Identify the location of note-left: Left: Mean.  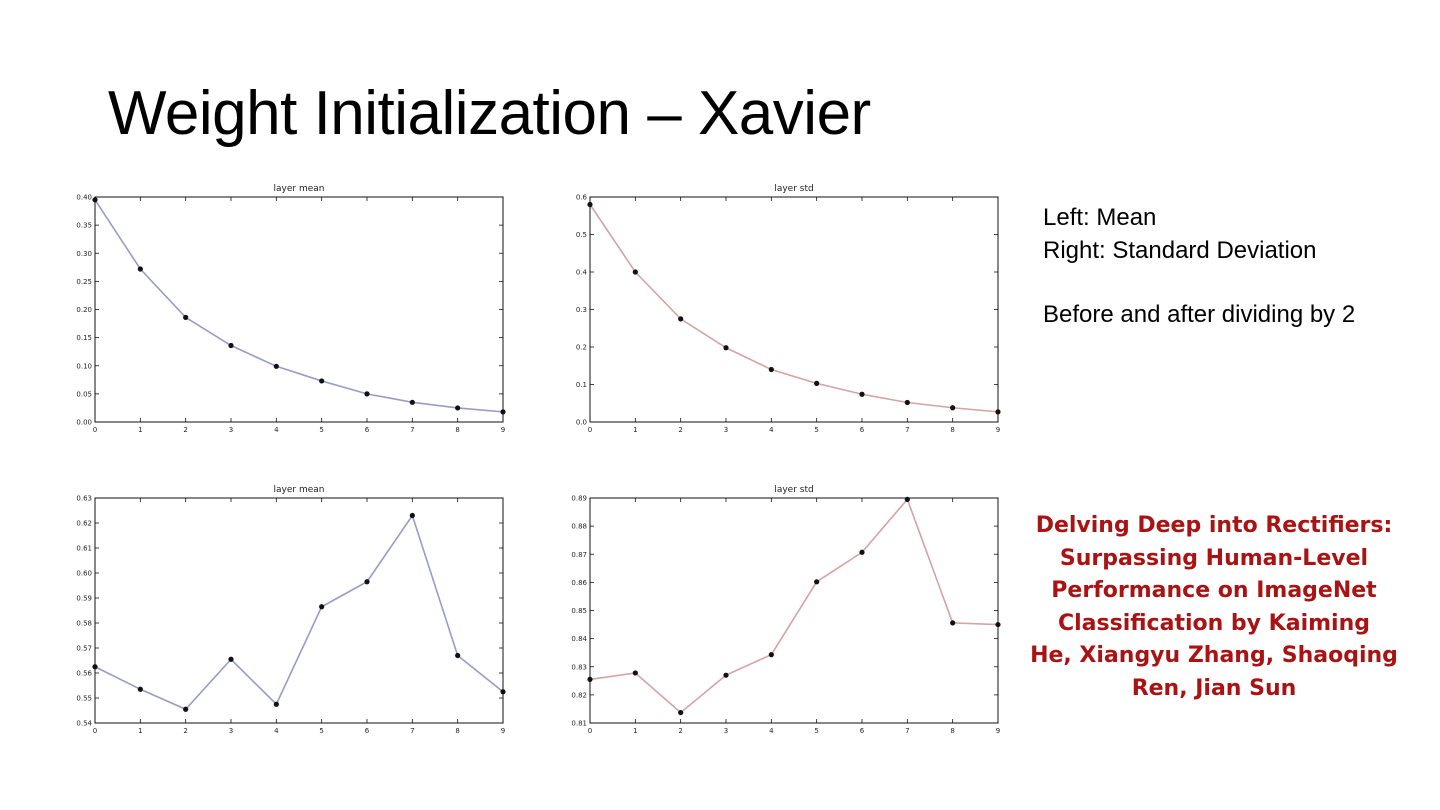
(1100, 217).